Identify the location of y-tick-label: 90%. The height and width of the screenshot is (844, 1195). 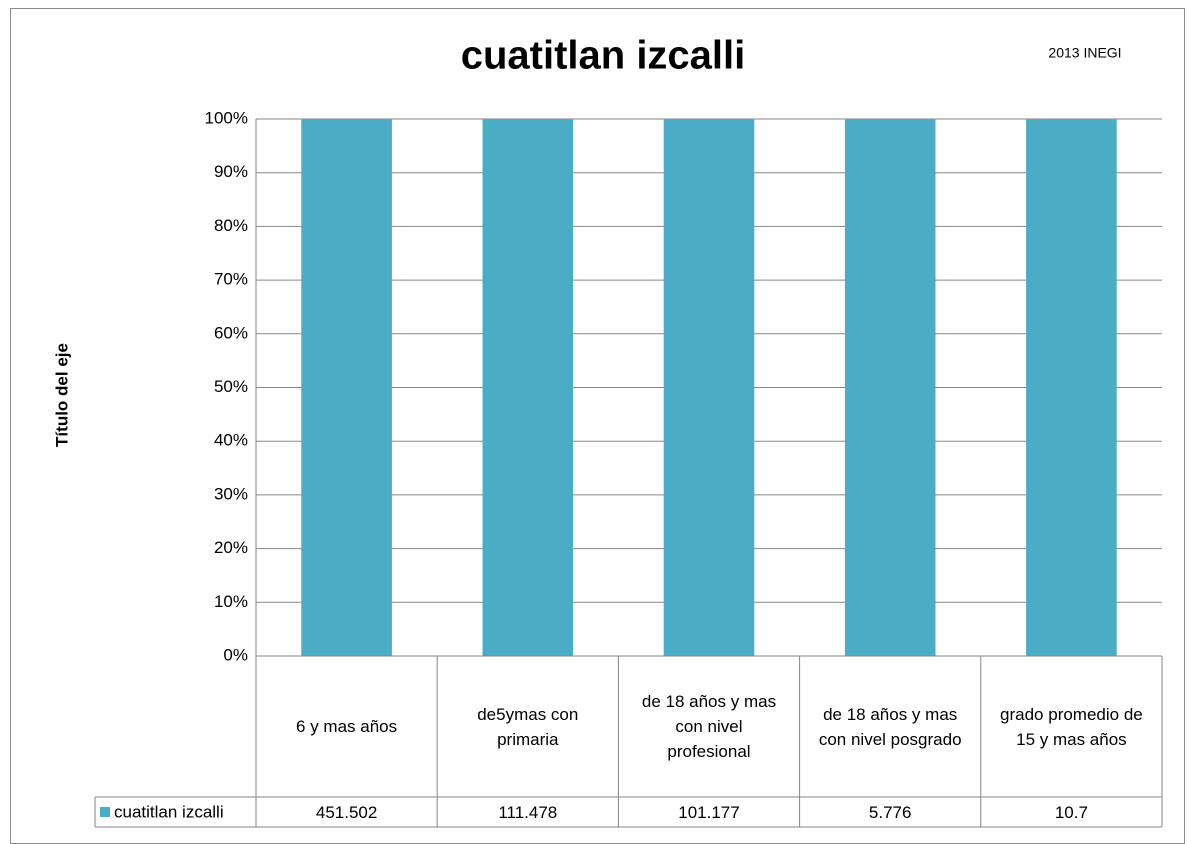
(231, 171).